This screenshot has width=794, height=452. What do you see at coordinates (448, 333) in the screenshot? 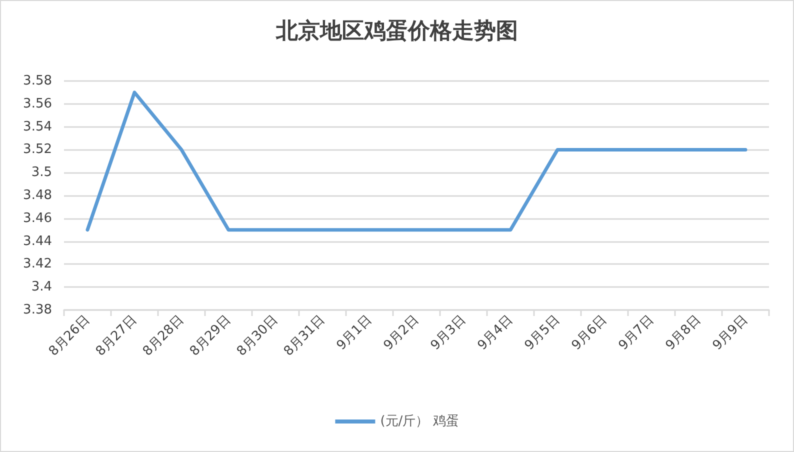
I see `x-tick-label: 9月3日` at bounding box center [448, 333].